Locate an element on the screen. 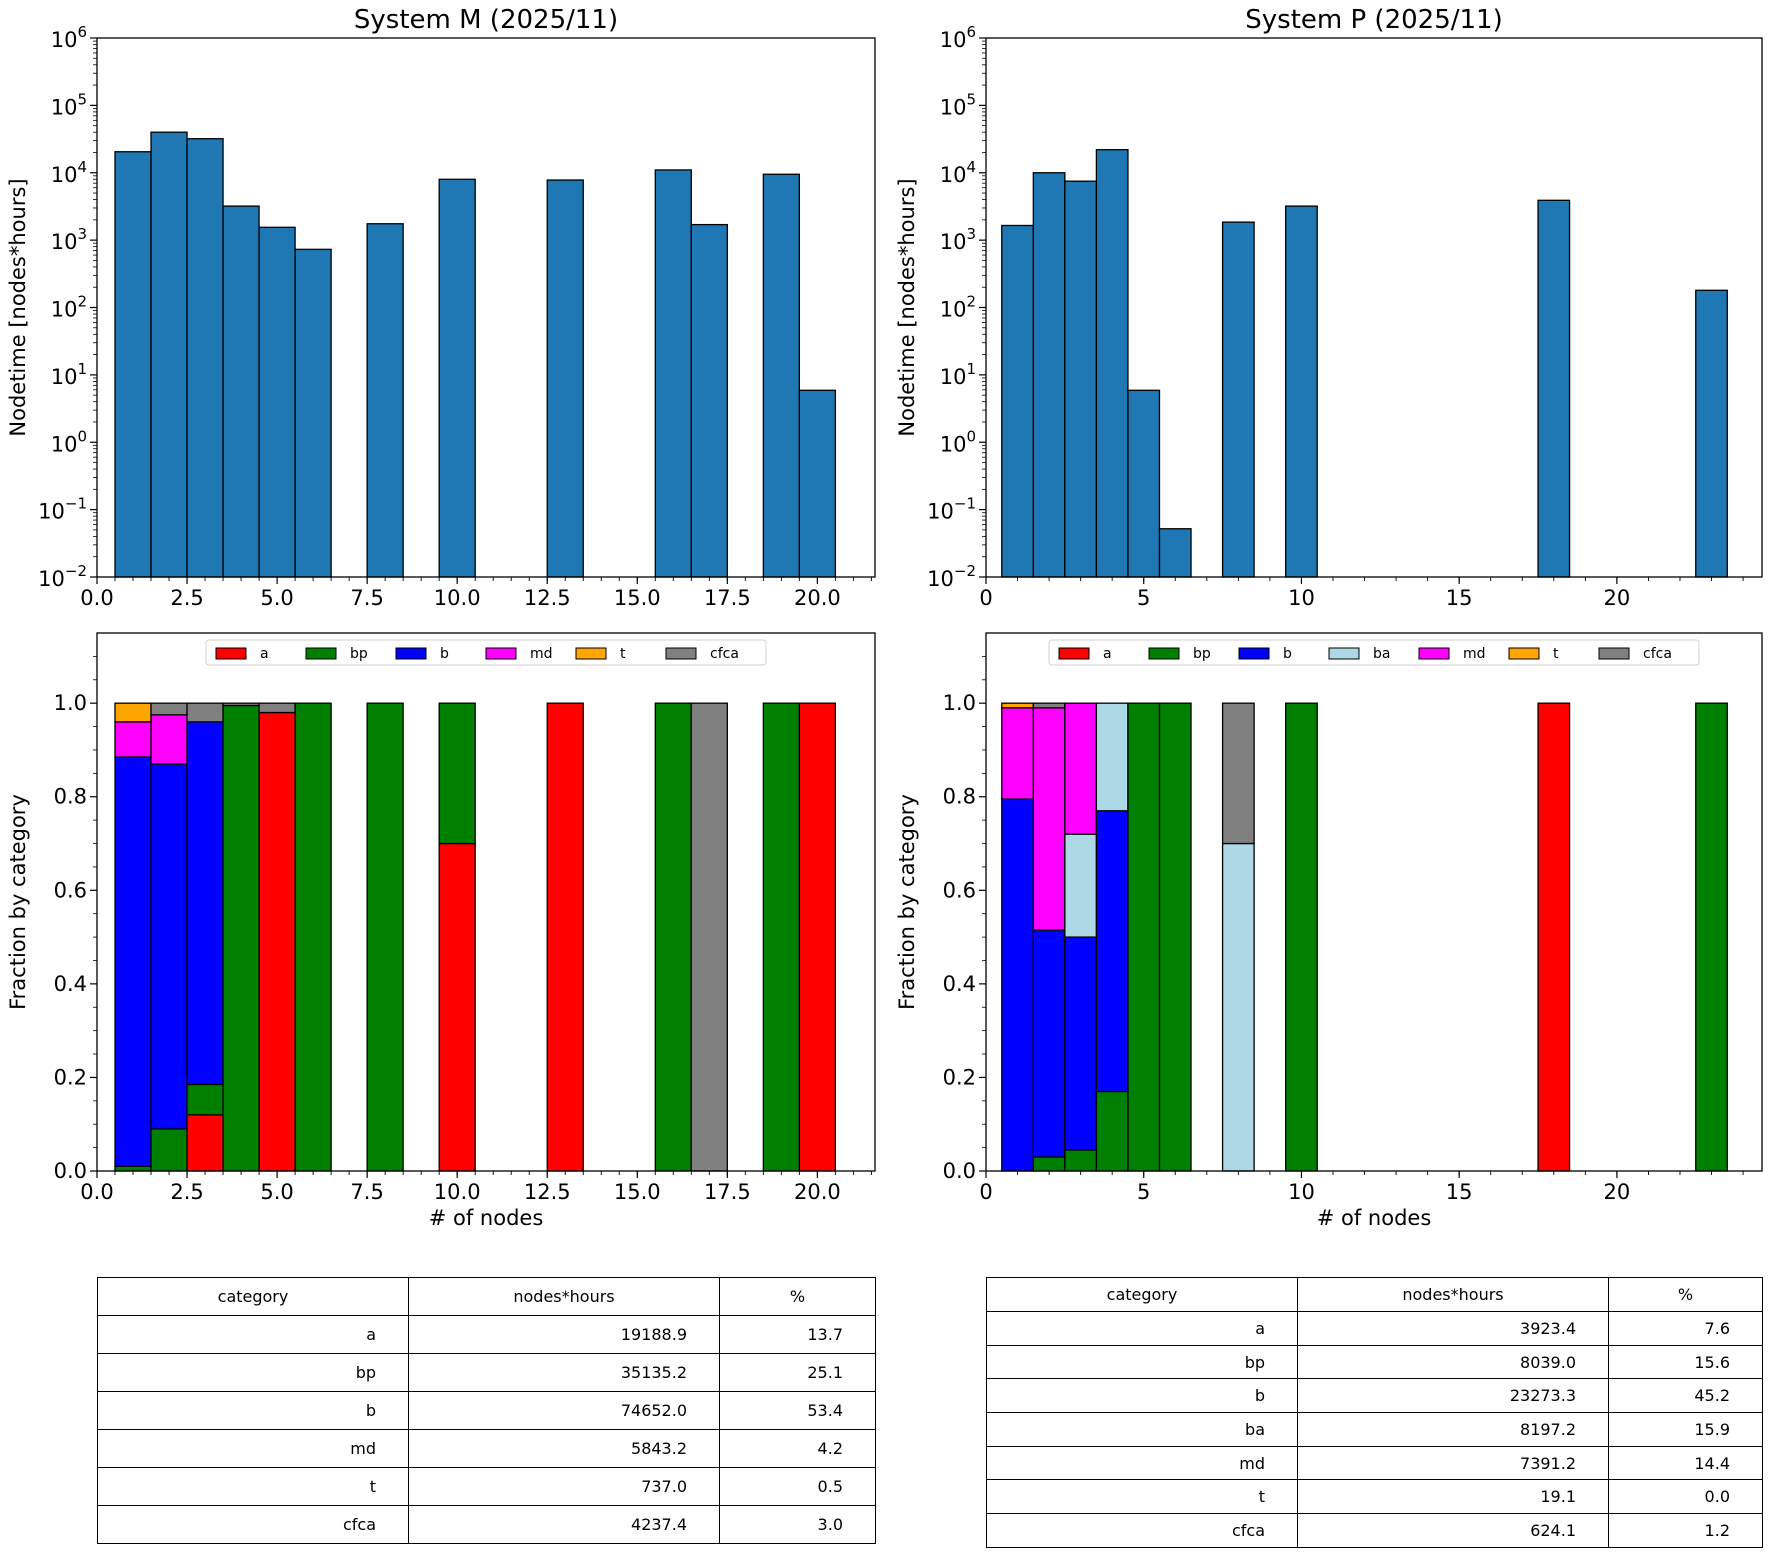  y-tick-exponent: 3 is located at coordinates (971, 234).